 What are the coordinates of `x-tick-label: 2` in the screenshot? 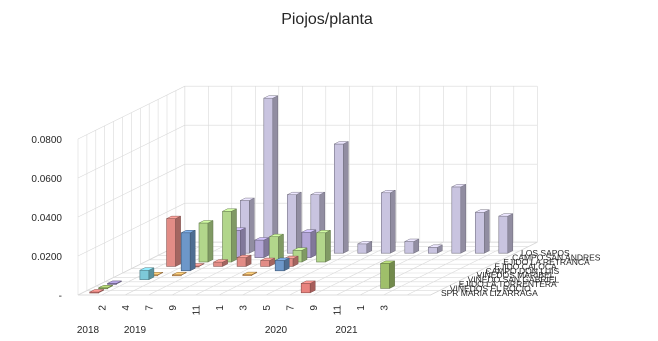 It's located at (103, 308).